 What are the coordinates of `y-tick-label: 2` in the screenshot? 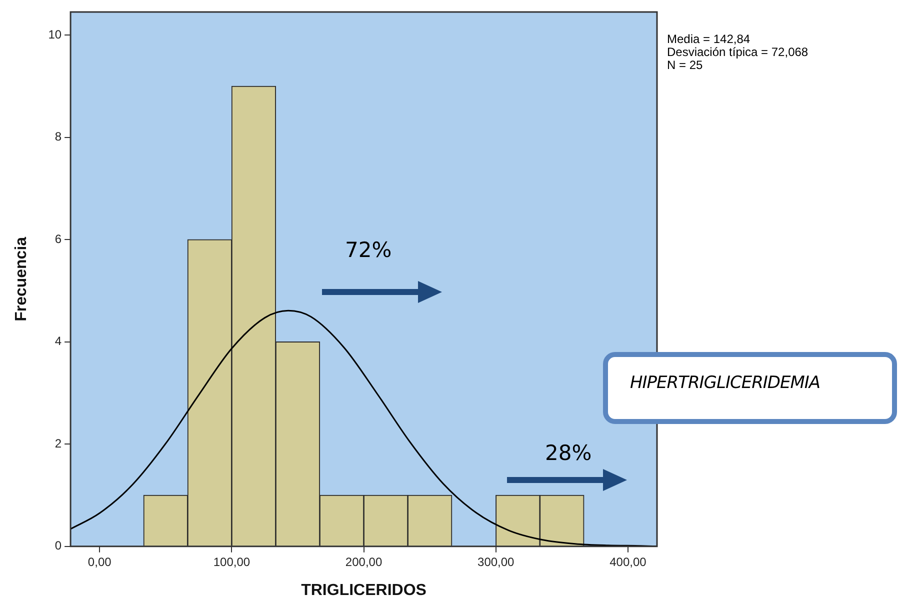 It's located at (58, 443).